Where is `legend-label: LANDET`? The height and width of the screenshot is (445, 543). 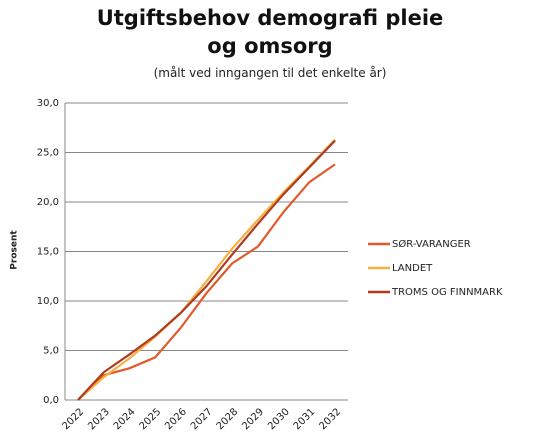 legend-label: LANDET is located at coordinates (412, 268).